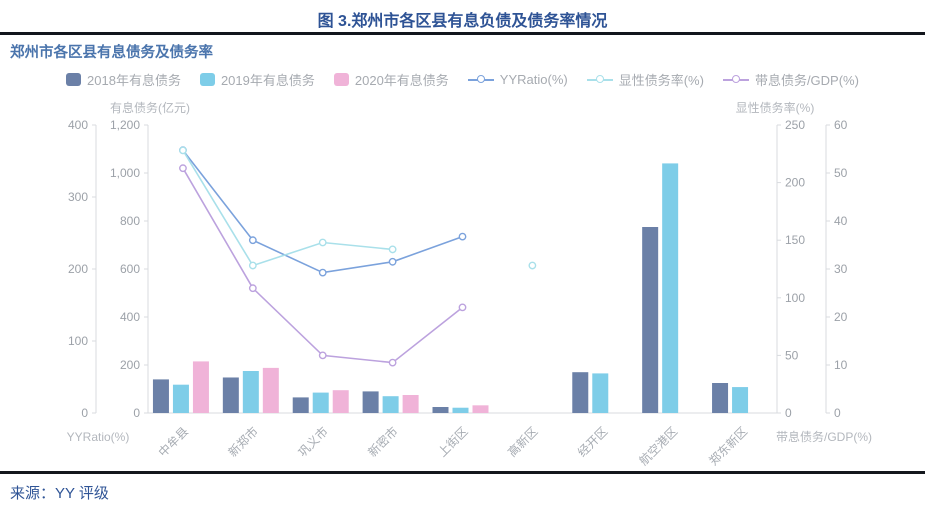 Image resolution: width=925 pixels, height=512 pixels. I want to click on legend-item-bar-1: 2019年有息债务, so click(257, 79).